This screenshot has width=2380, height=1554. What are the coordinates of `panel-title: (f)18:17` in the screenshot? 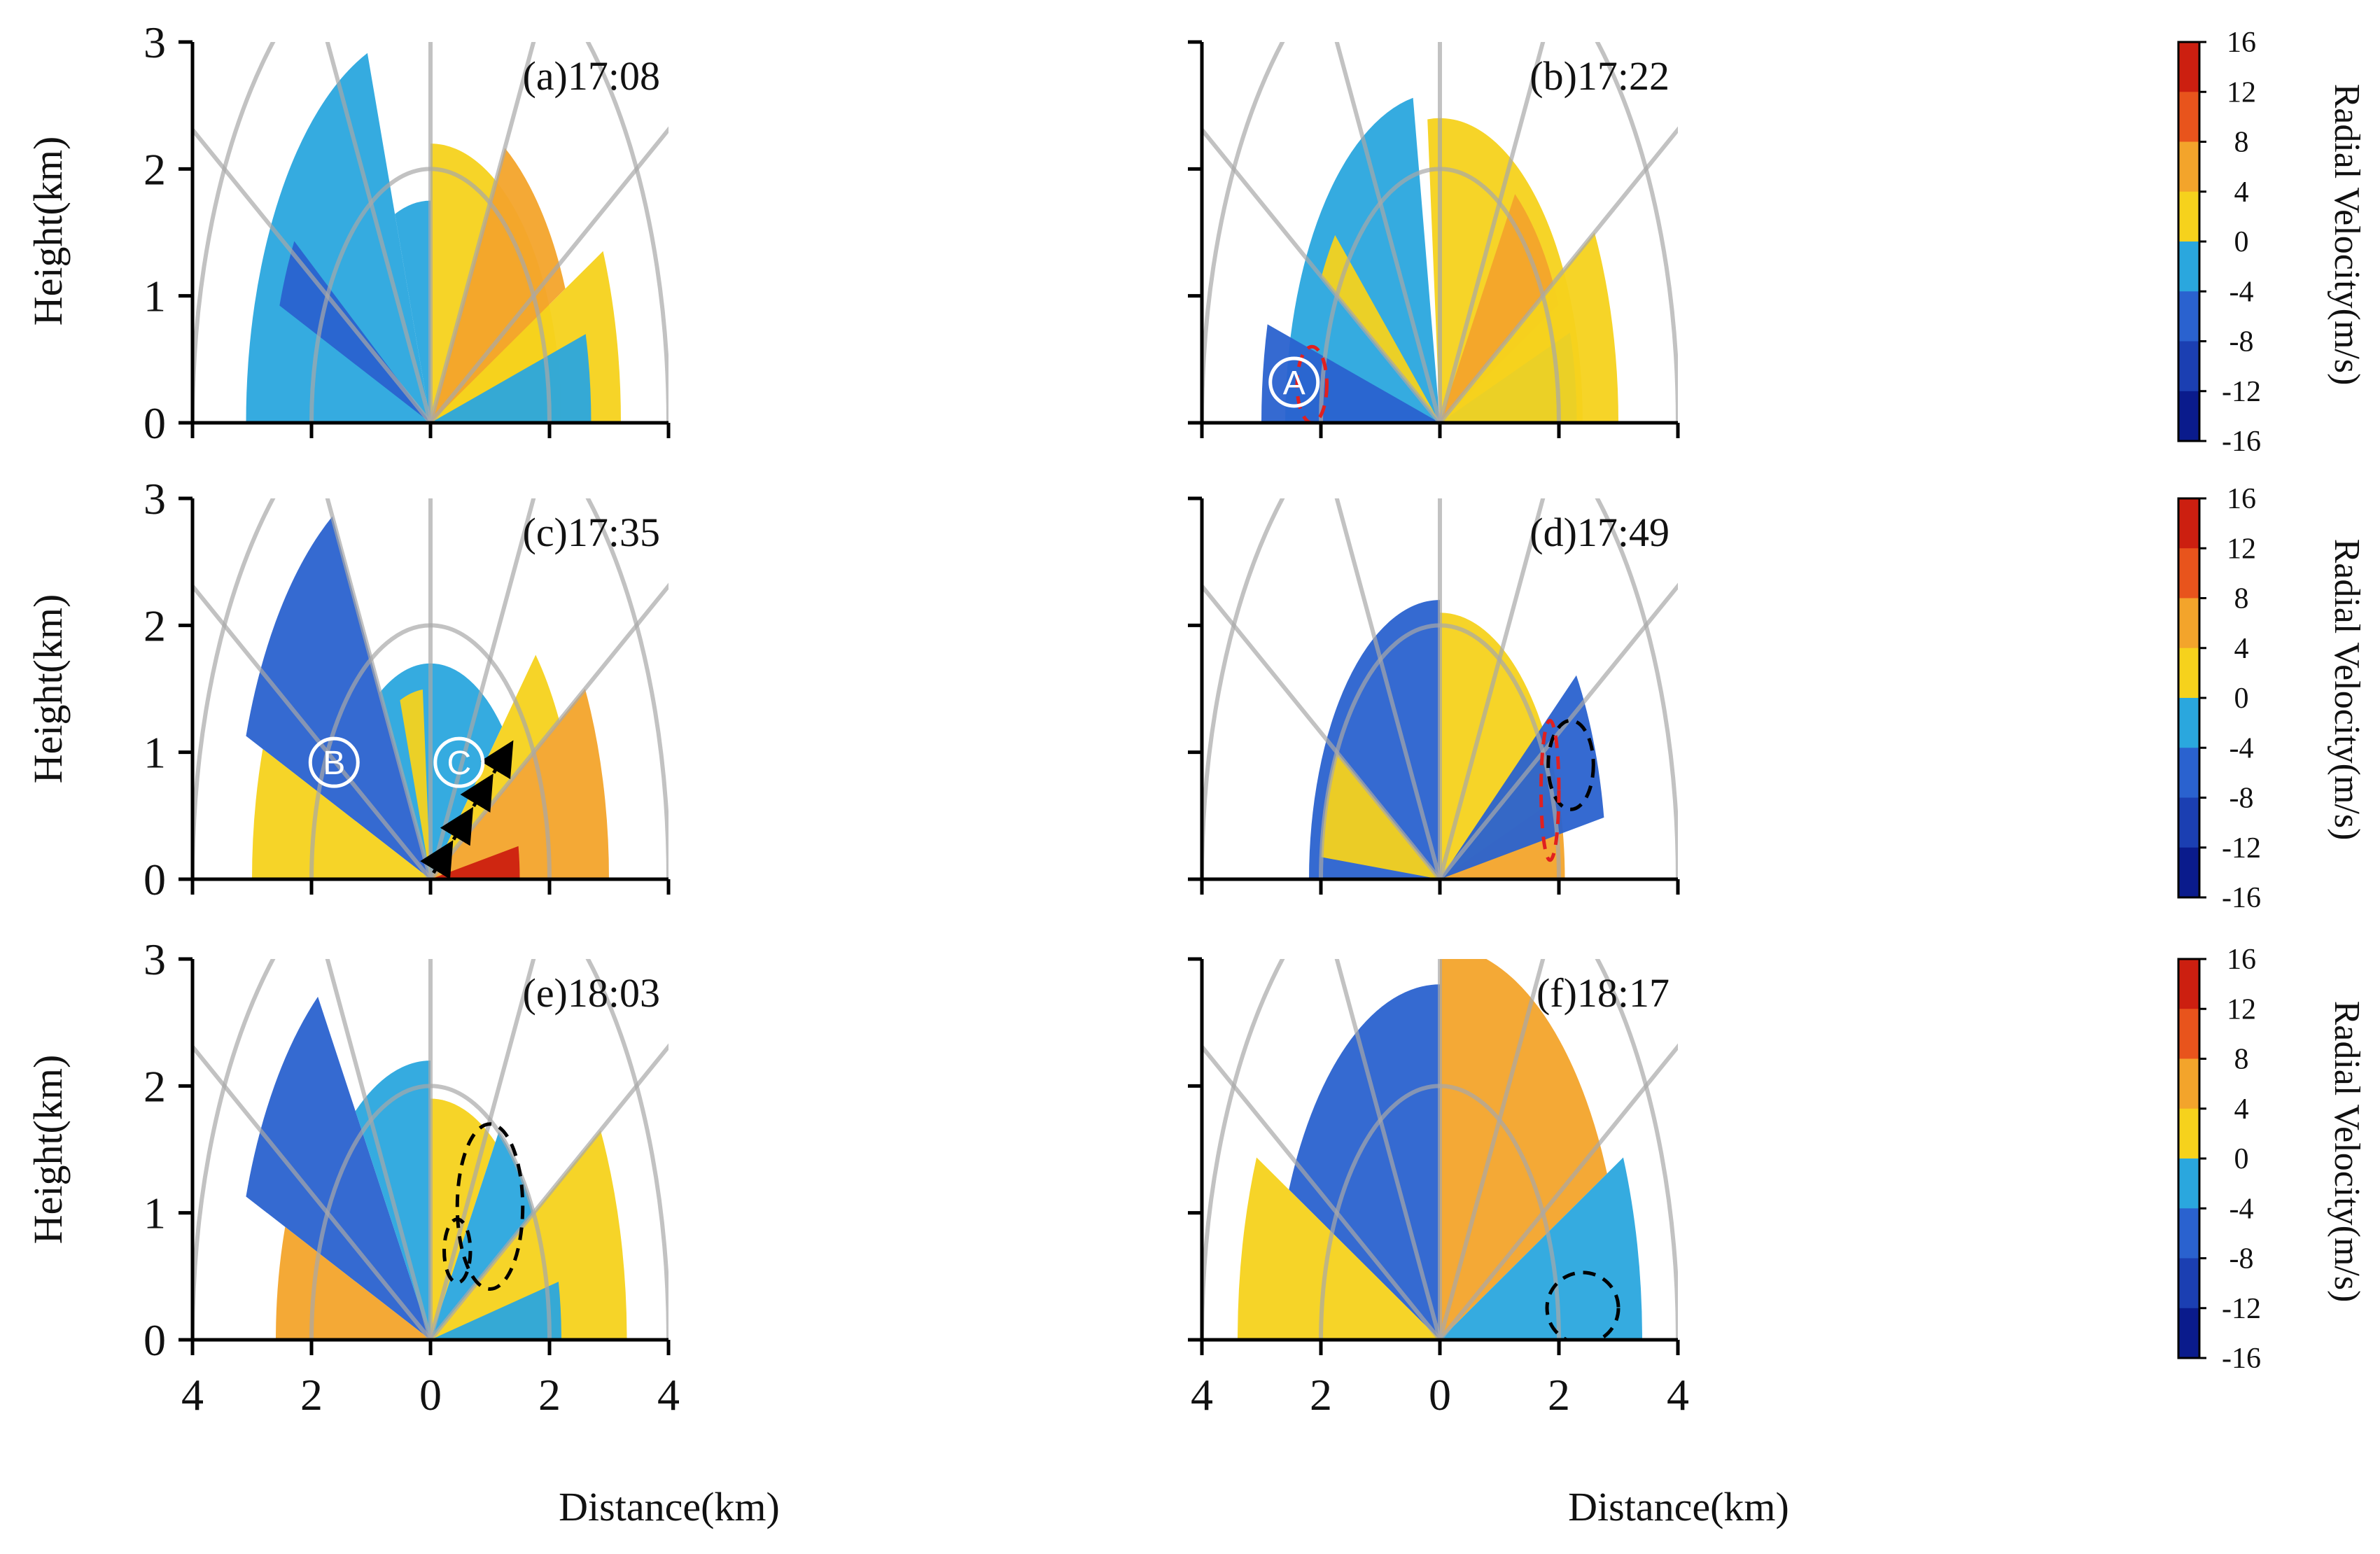 It's located at (1603, 993).